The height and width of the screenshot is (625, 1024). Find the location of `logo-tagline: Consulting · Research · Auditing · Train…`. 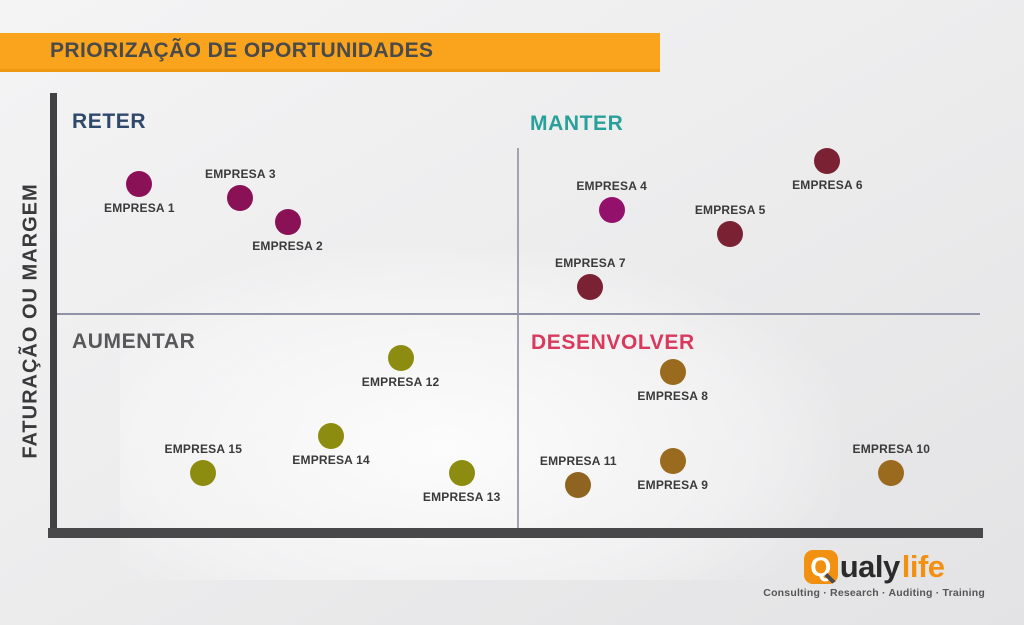

logo-tagline: Consulting · Research · Auditing · Train… is located at coordinates (874, 593).